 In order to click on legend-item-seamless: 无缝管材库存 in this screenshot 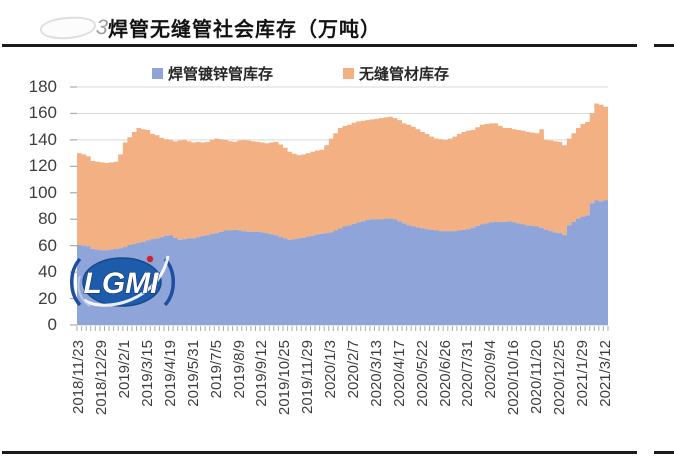, I will do `click(396, 73)`.